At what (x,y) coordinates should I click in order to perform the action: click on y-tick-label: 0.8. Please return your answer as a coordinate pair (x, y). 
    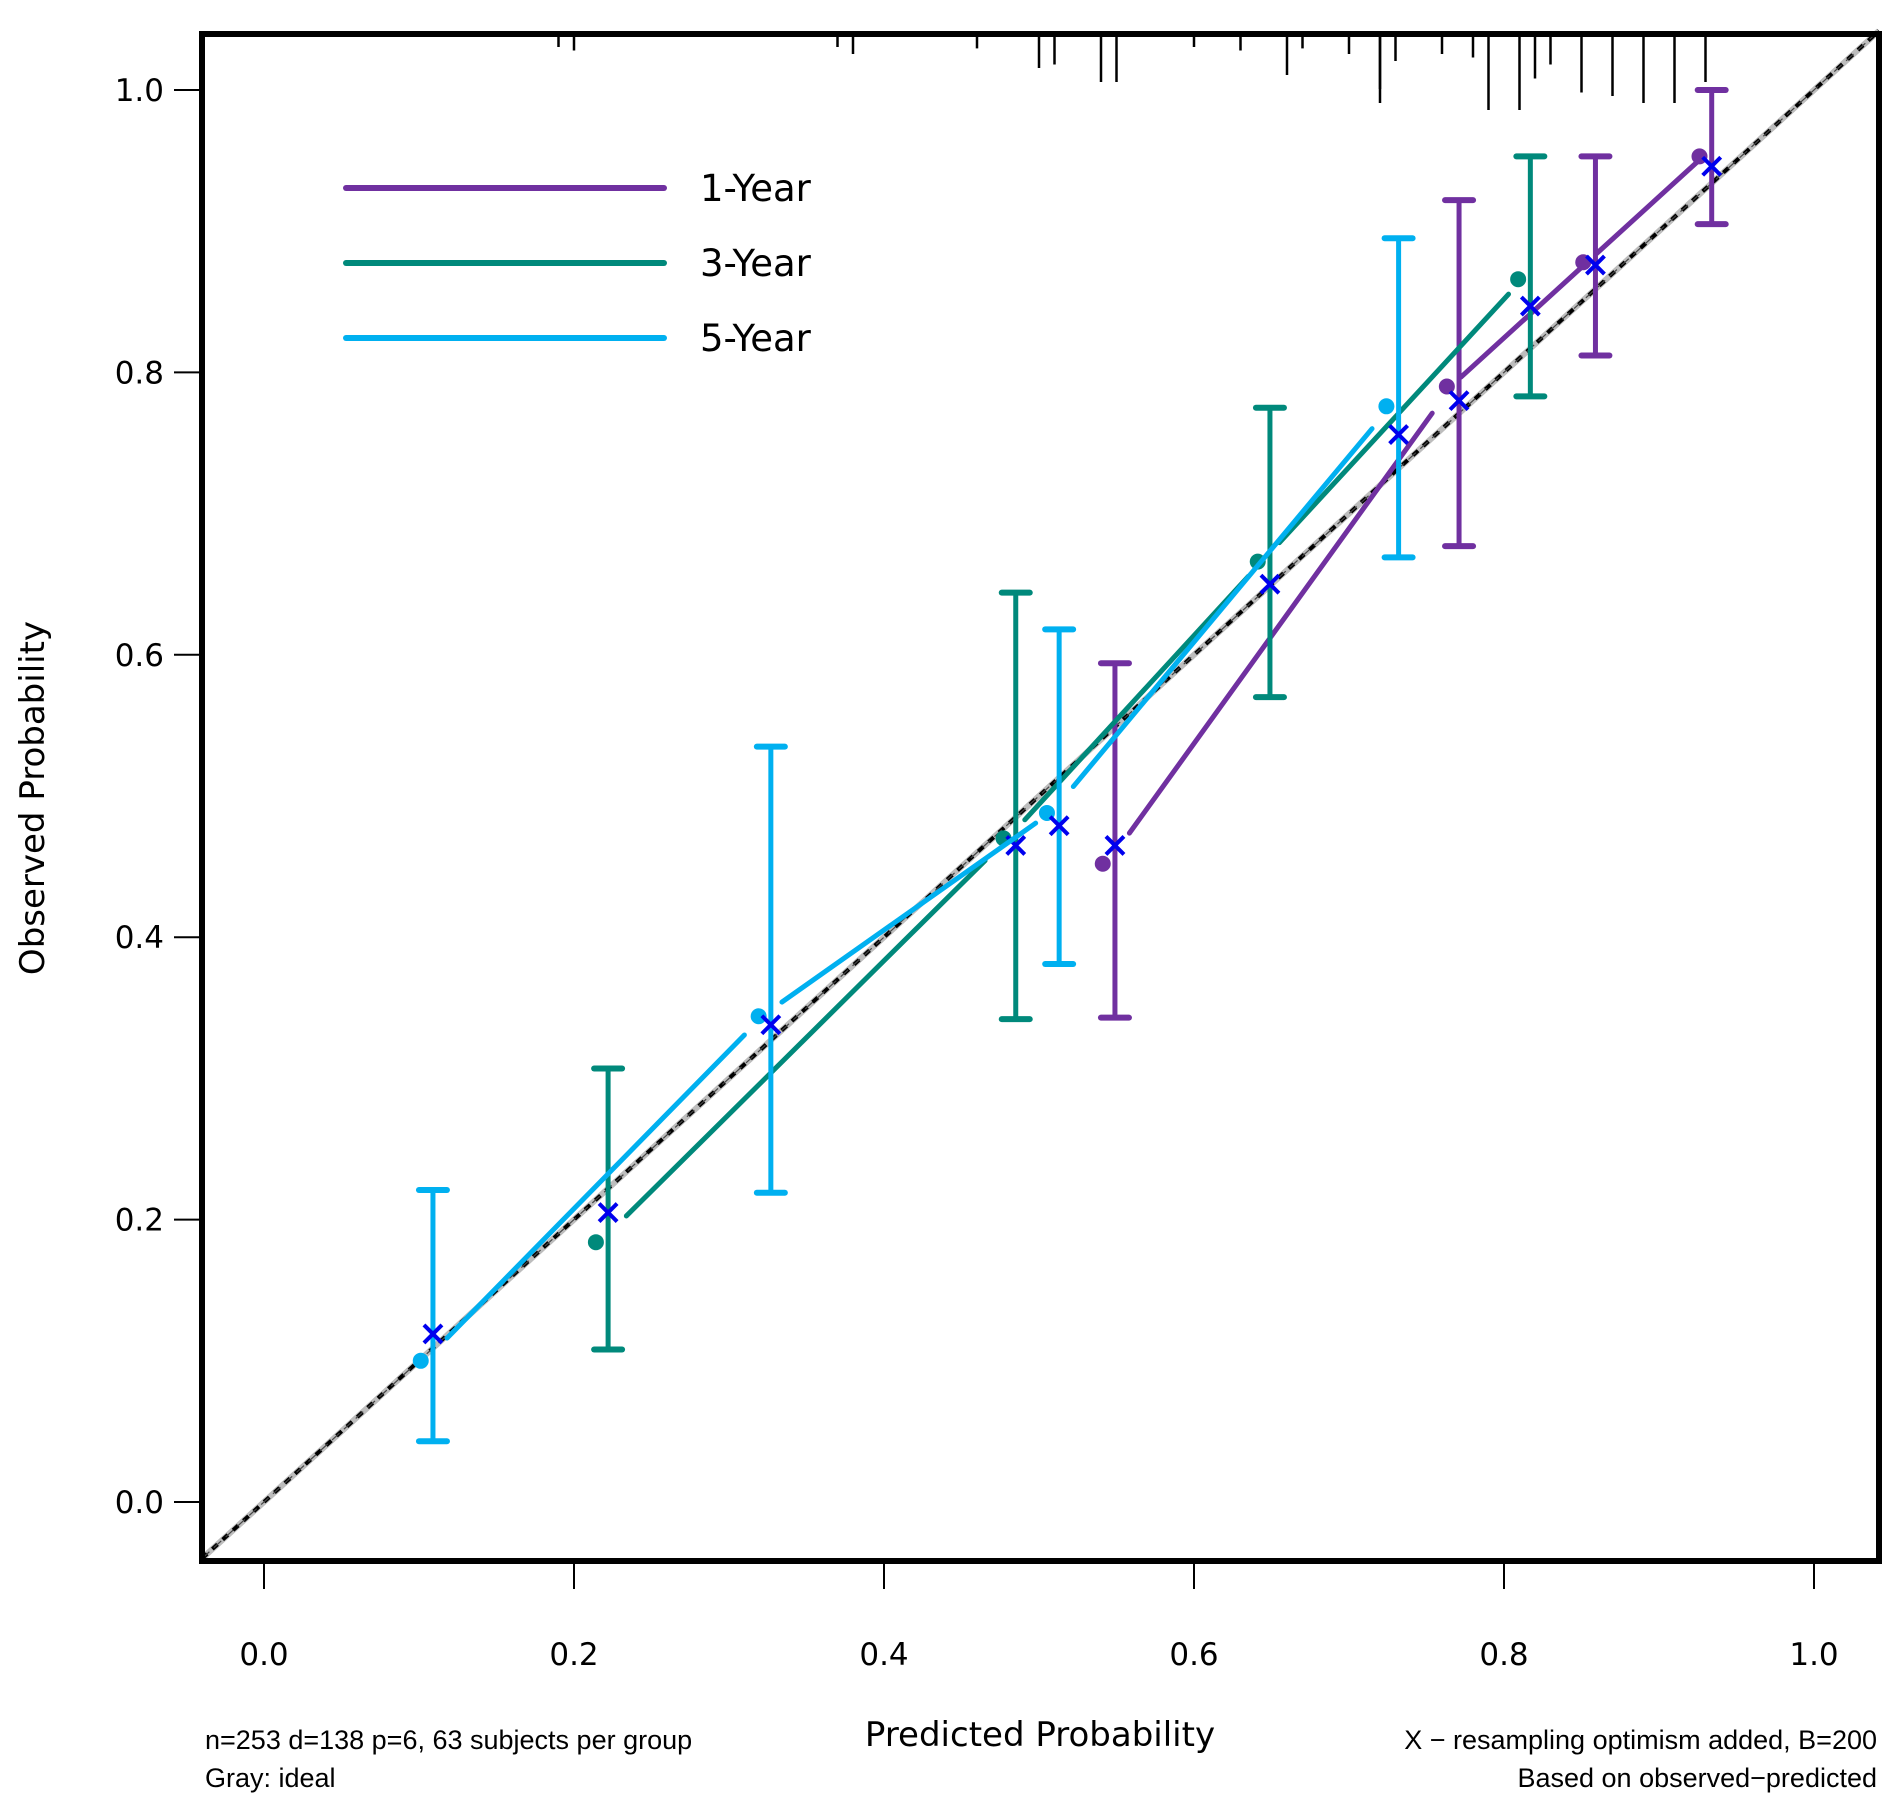
    Looking at the image, I should click on (139, 373).